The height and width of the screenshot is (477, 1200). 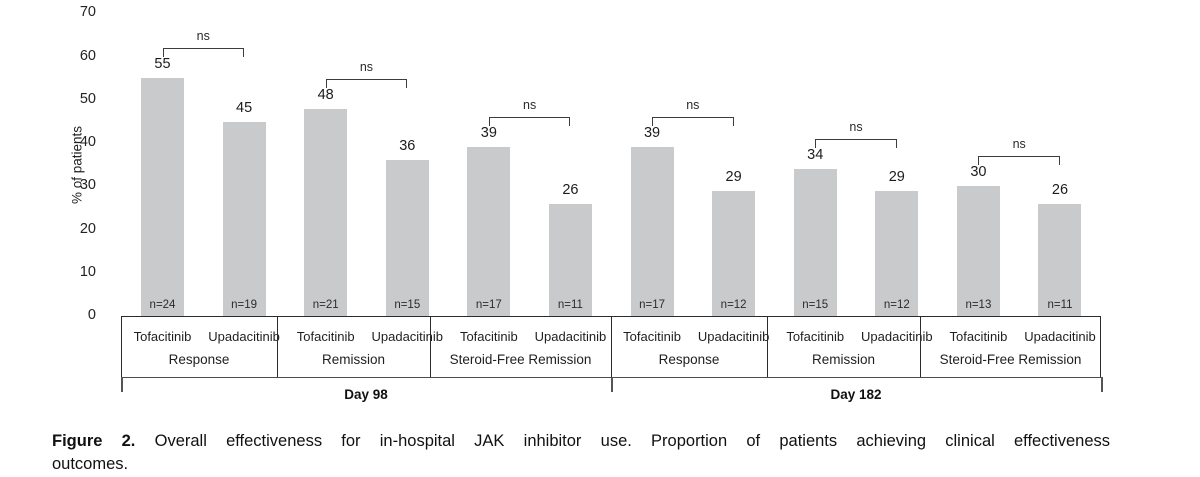 What do you see at coordinates (87, 142) in the screenshot?
I see `y-tick-label: 40` at bounding box center [87, 142].